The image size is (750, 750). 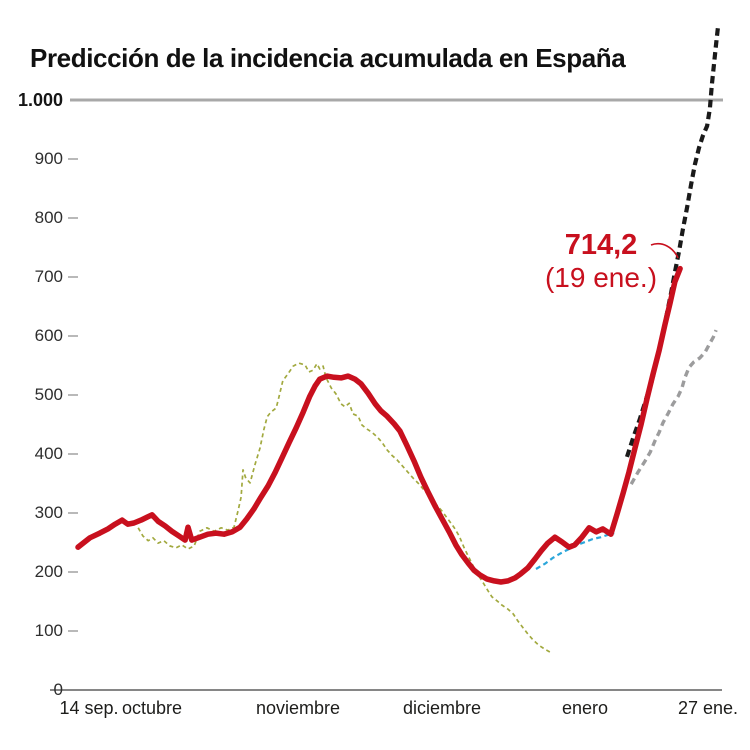 I want to click on x-axis-label: 14 sep., so click(x=89, y=708).